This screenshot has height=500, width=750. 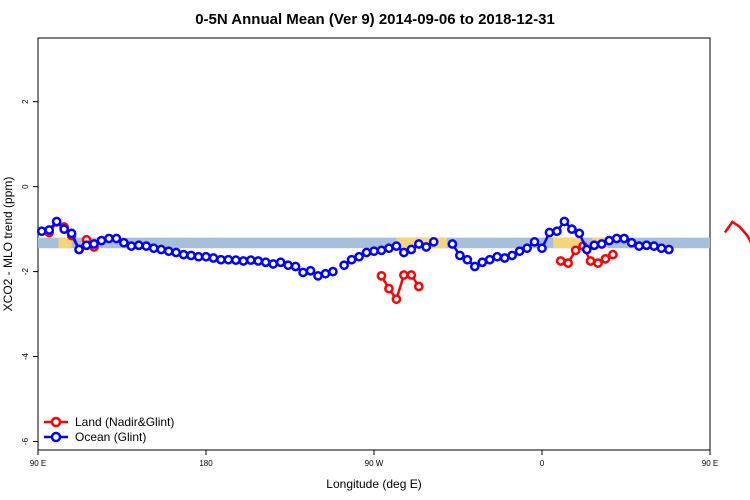 What do you see at coordinates (25, 186) in the screenshot?
I see `y-tick-label: 0` at bounding box center [25, 186].